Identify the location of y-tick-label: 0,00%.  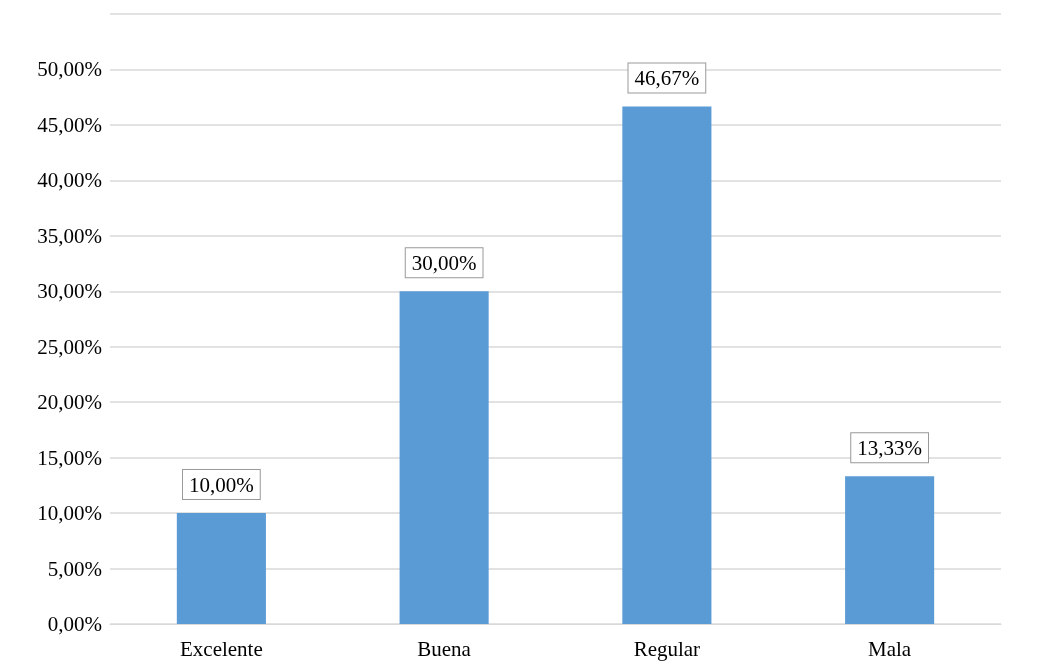
(74, 624).